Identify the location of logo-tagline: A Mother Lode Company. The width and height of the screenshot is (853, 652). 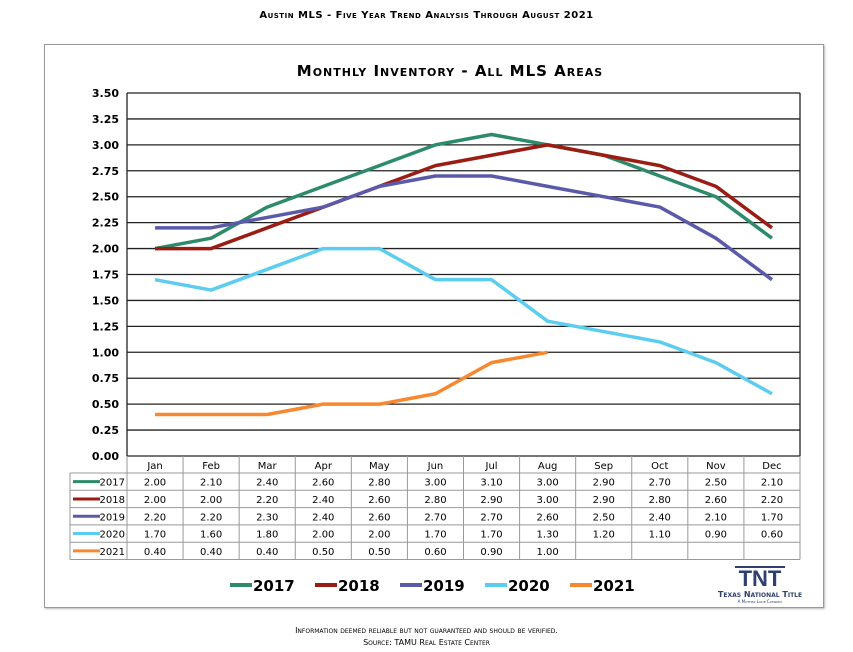
(760, 601).